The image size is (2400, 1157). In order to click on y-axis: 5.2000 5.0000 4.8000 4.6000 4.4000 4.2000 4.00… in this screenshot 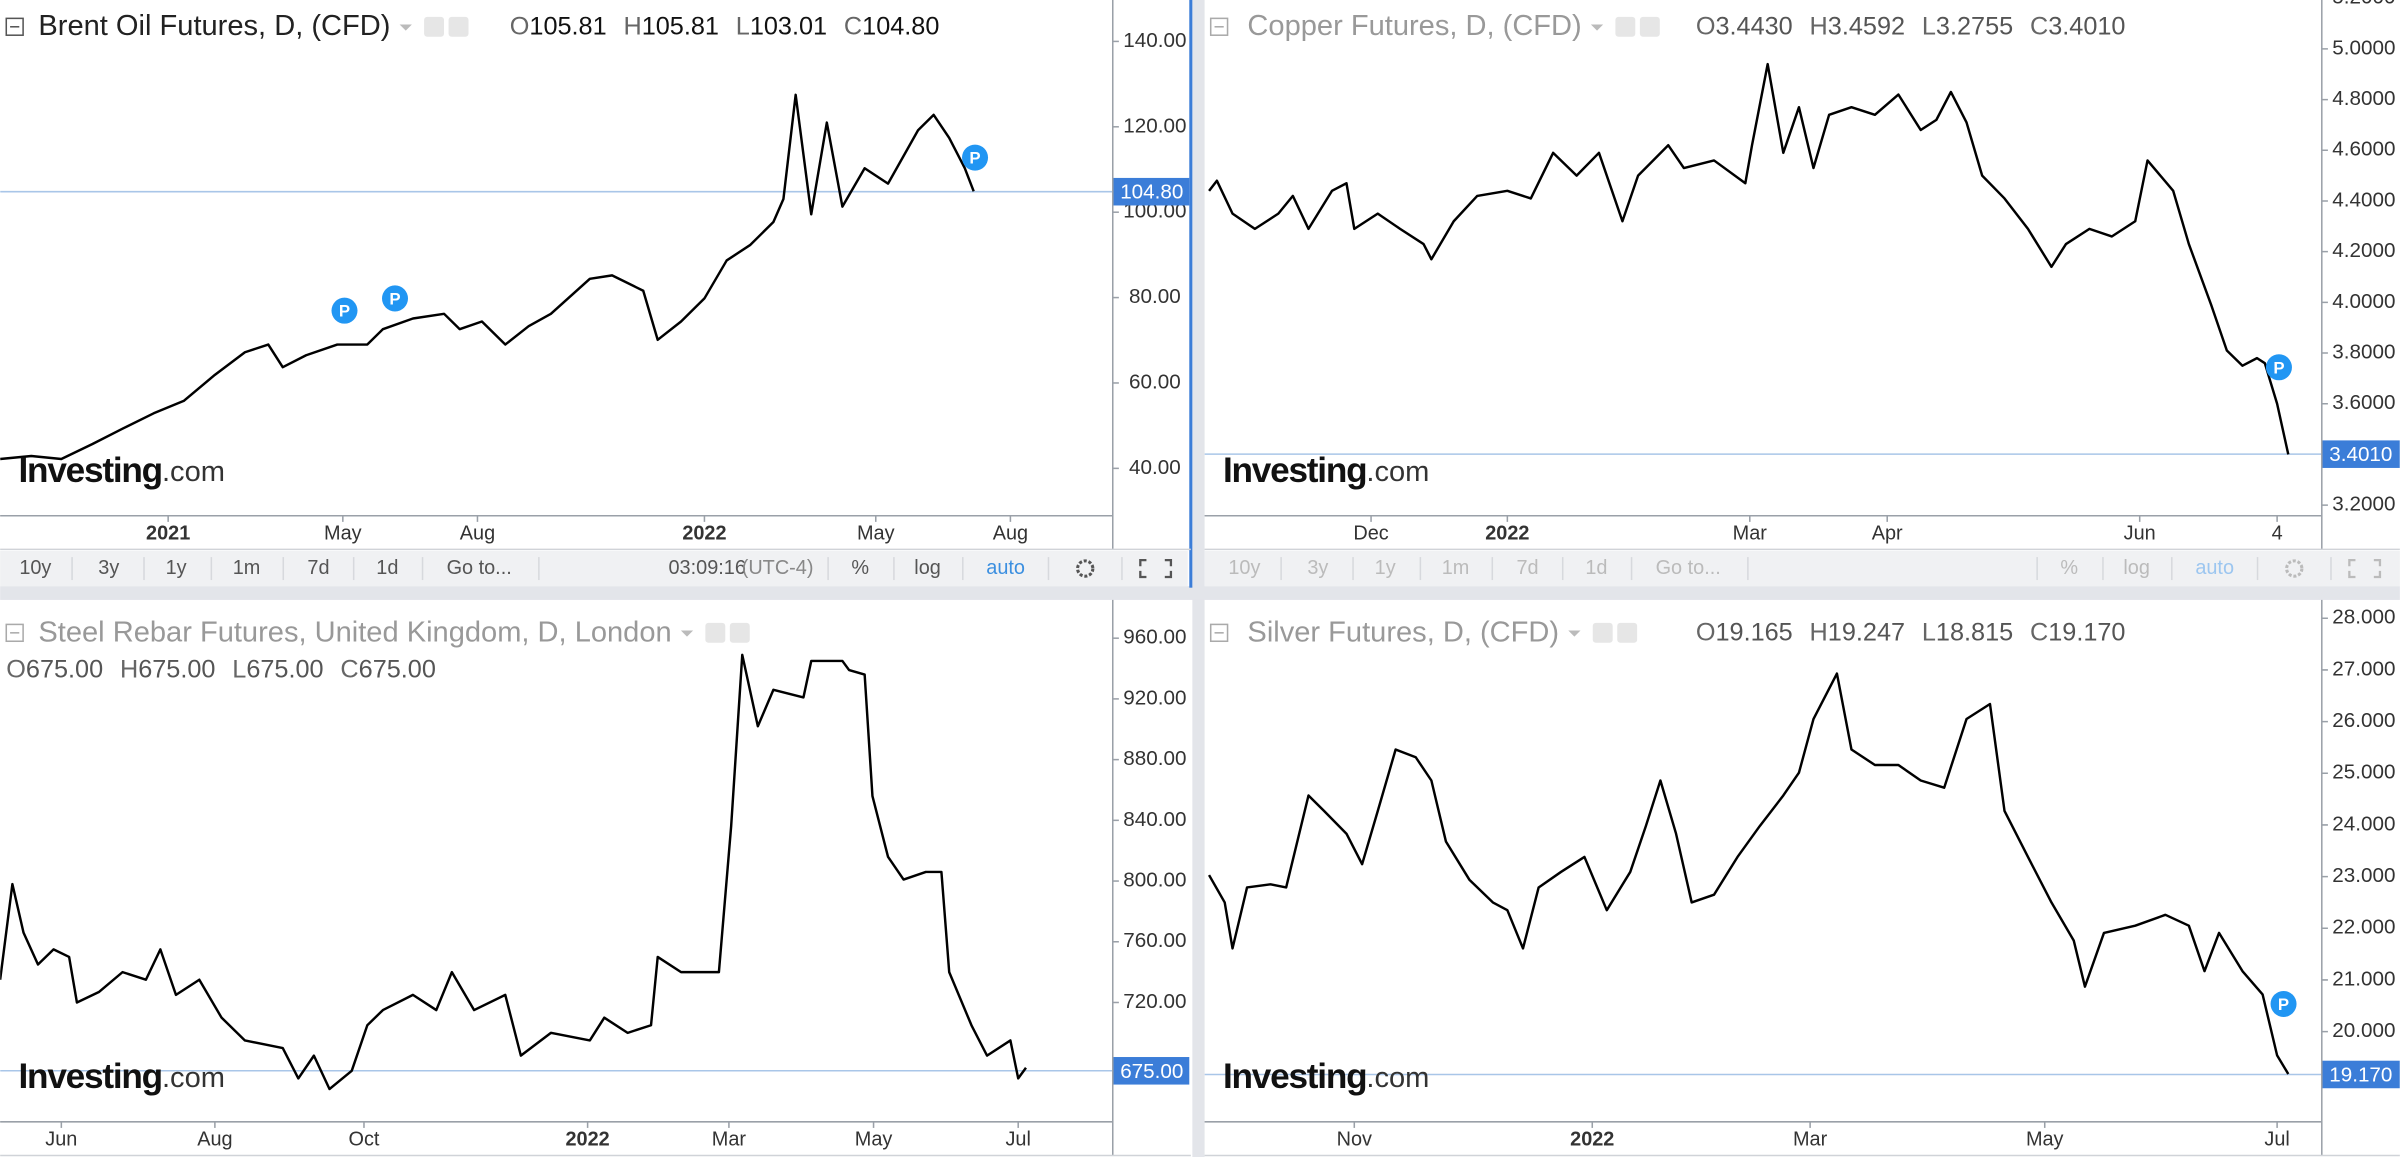, I will do `click(2360, 258)`.